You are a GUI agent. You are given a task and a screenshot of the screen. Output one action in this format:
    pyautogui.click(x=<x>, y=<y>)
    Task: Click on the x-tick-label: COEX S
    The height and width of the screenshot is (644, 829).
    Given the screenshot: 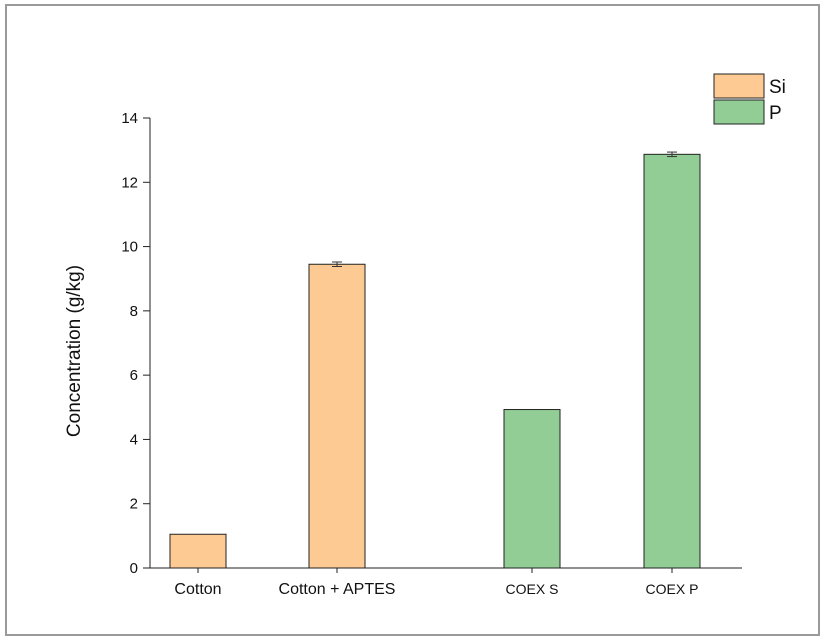 What is the action you would take?
    pyautogui.click(x=532, y=589)
    